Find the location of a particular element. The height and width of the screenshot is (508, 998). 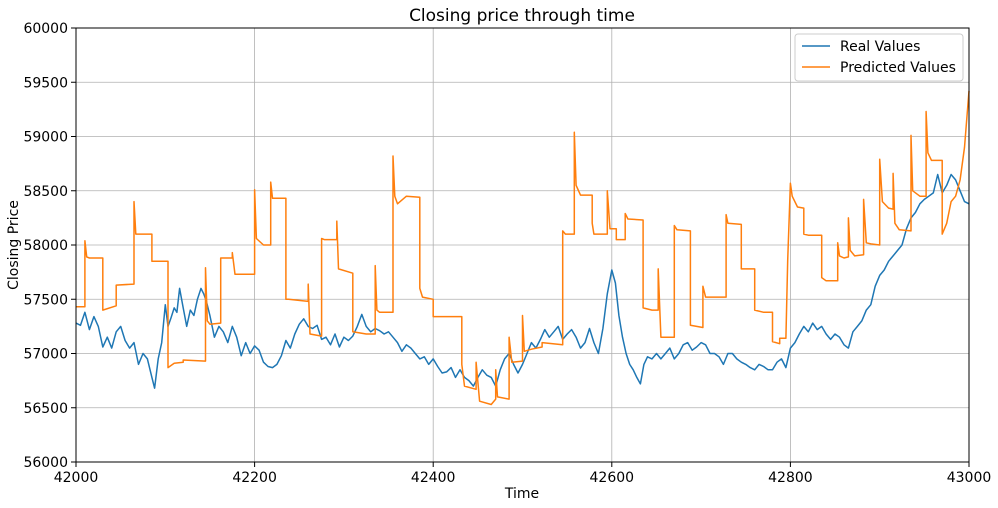

y-tick-label: 56000 is located at coordinates (45, 463).